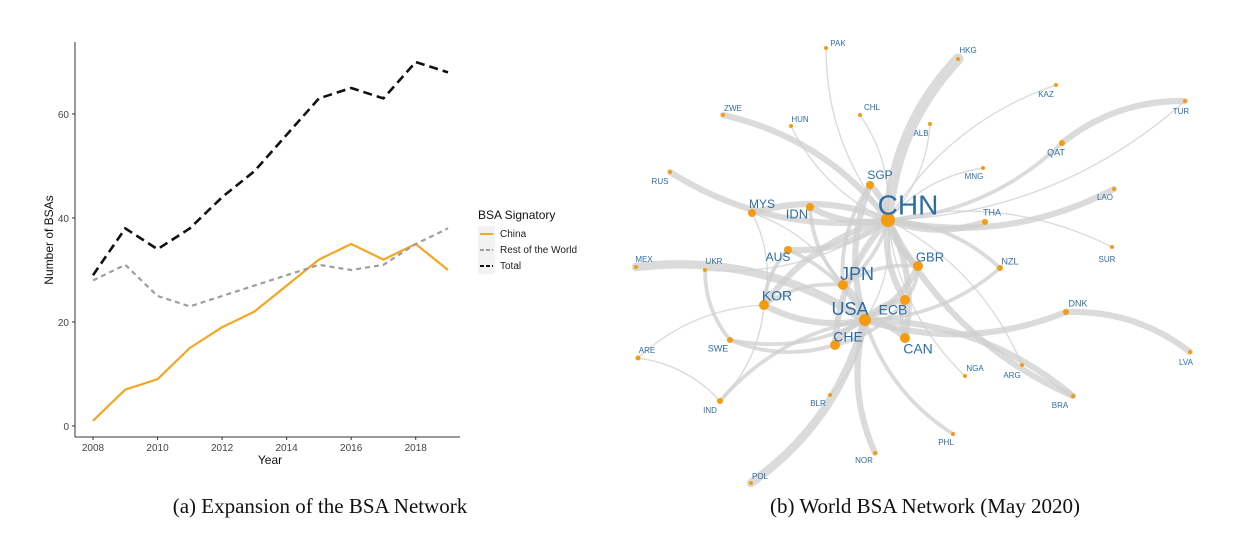 This screenshot has height=546, width=1246. Describe the element at coordinates (835, 44) in the screenshot. I see `node-pak: PAK` at that location.